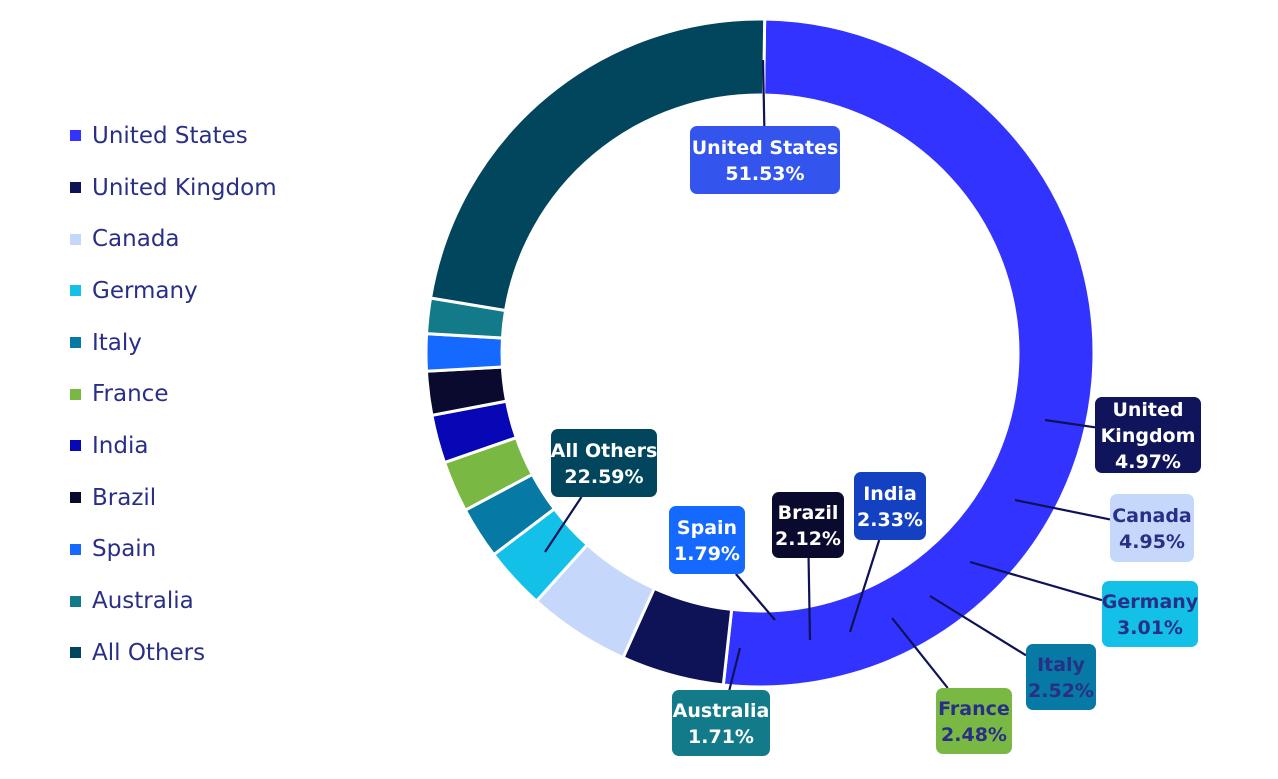 Image resolution: width=1278 pixels, height=779 pixels. I want to click on data-label-line: United, so click(1147, 410).